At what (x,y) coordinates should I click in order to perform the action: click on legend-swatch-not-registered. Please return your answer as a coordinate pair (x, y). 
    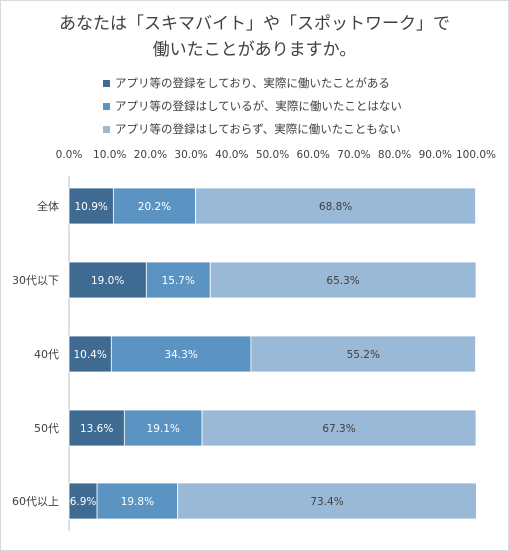
    Looking at the image, I should click on (106, 129).